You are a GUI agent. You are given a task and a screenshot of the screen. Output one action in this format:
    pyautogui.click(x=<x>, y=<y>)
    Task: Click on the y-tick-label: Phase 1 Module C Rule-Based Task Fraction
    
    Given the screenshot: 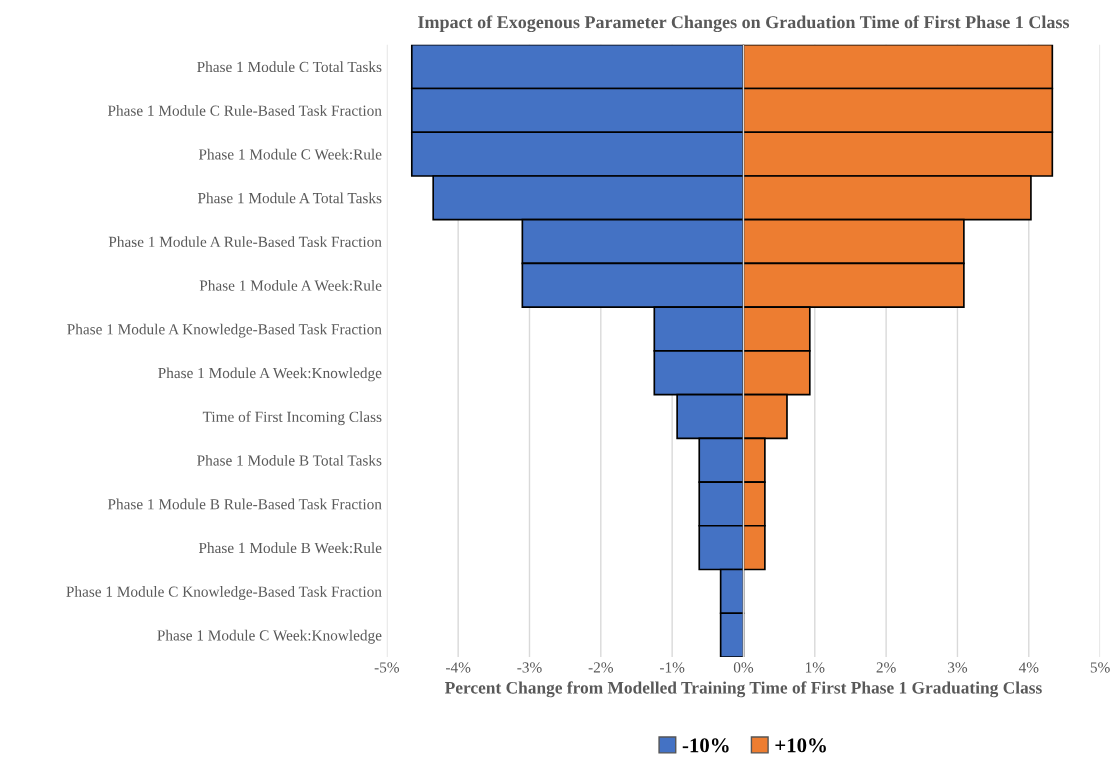 What is the action you would take?
    pyautogui.click(x=244, y=110)
    